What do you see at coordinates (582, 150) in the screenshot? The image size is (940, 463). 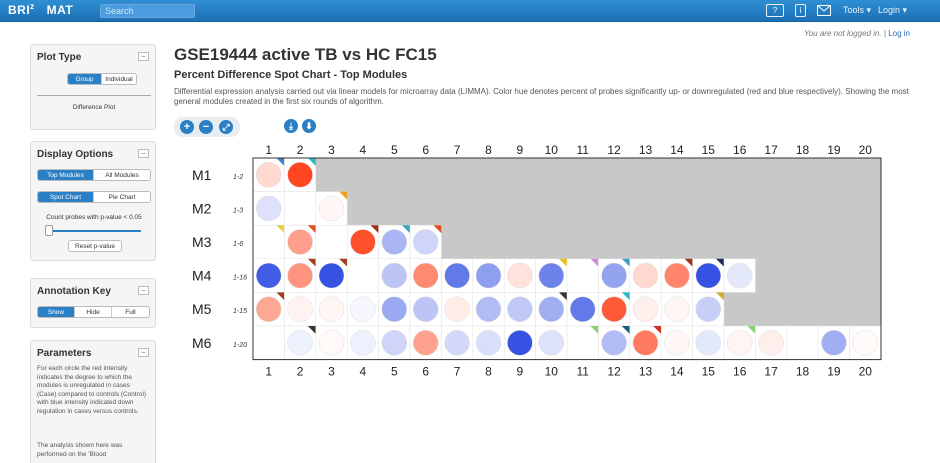 I see `column-label-top: 11` at bounding box center [582, 150].